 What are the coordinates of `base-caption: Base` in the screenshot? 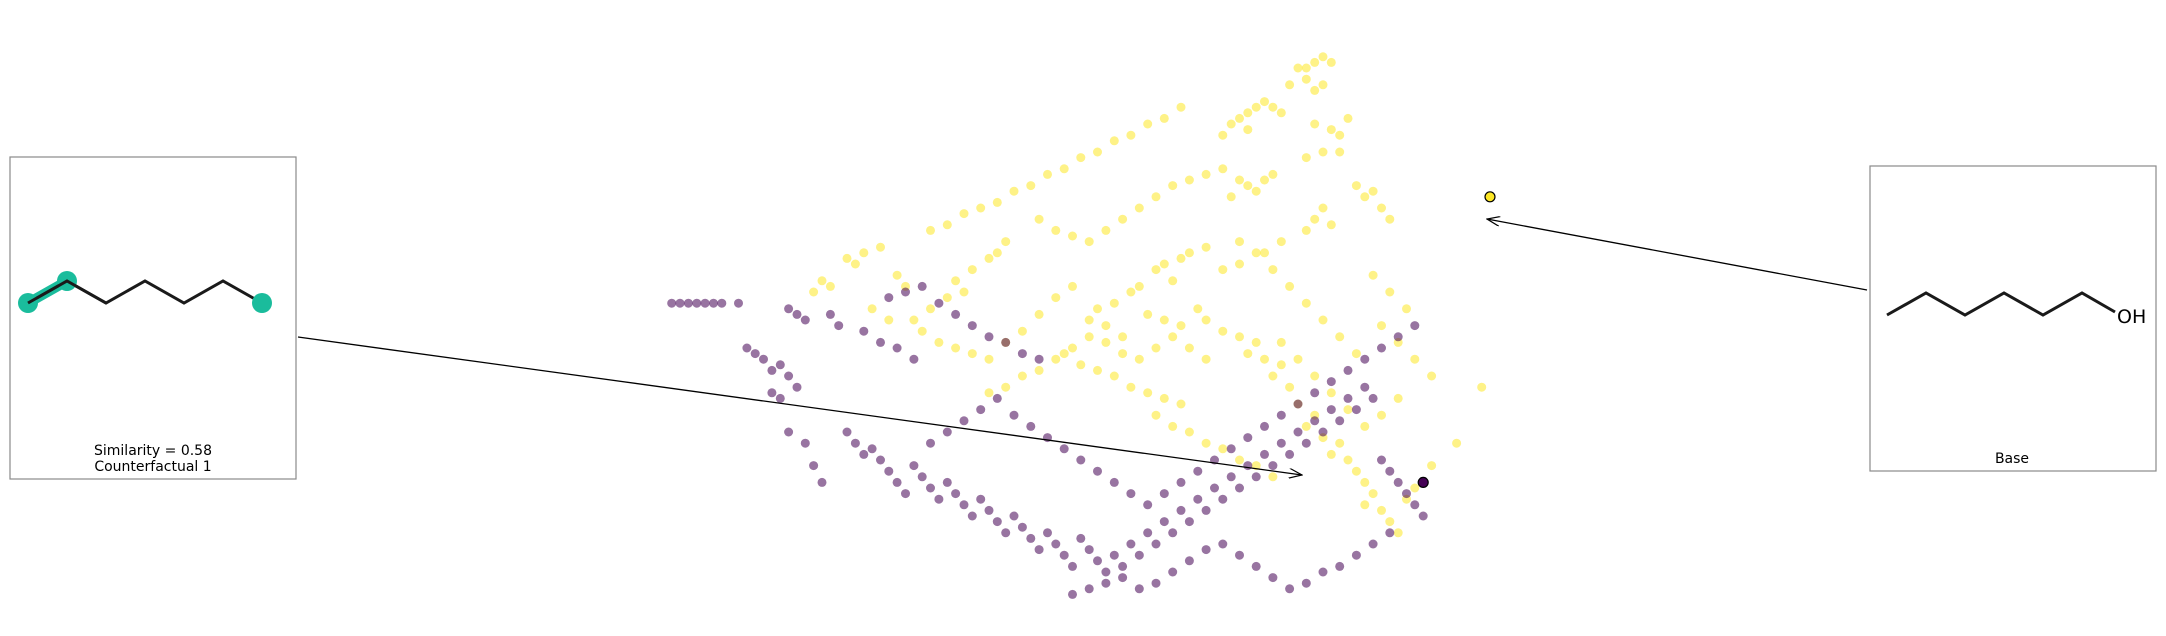 It's located at (2012, 459).